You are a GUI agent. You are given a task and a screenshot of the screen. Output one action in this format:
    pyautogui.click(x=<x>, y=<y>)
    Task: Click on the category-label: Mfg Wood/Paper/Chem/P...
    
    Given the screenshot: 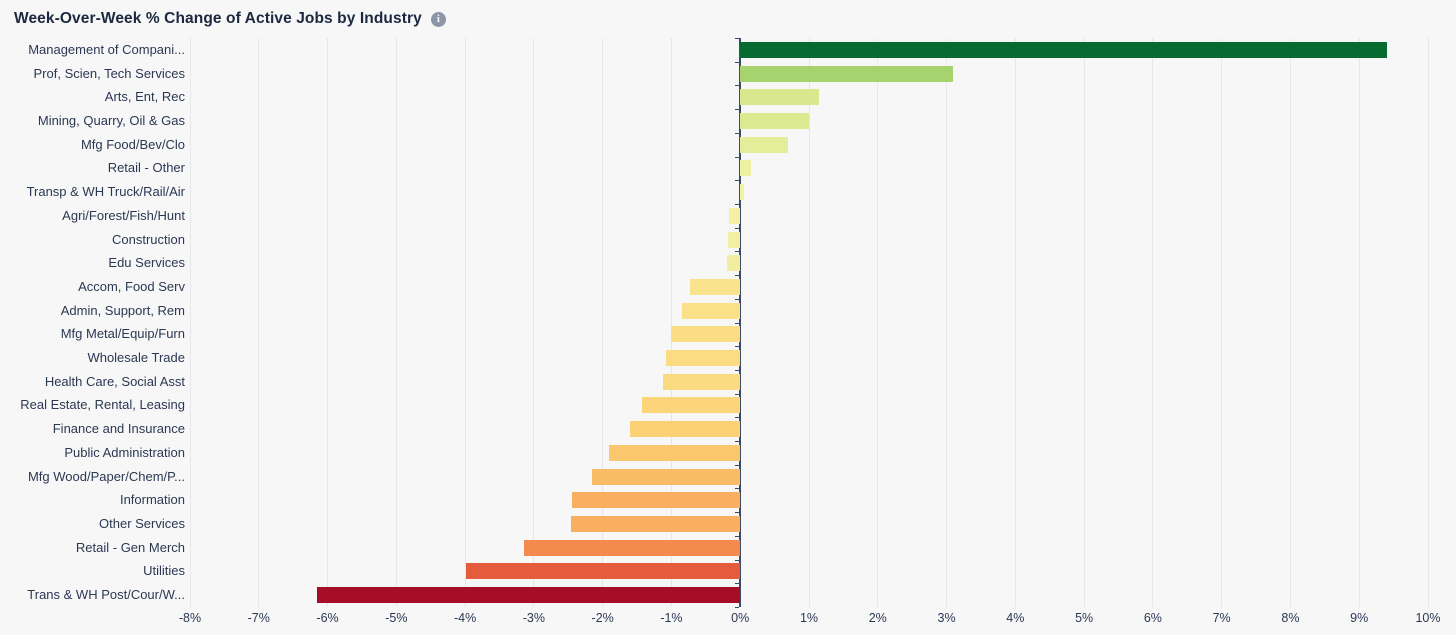 What is the action you would take?
    pyautogui.click(x=106, y=476)
    